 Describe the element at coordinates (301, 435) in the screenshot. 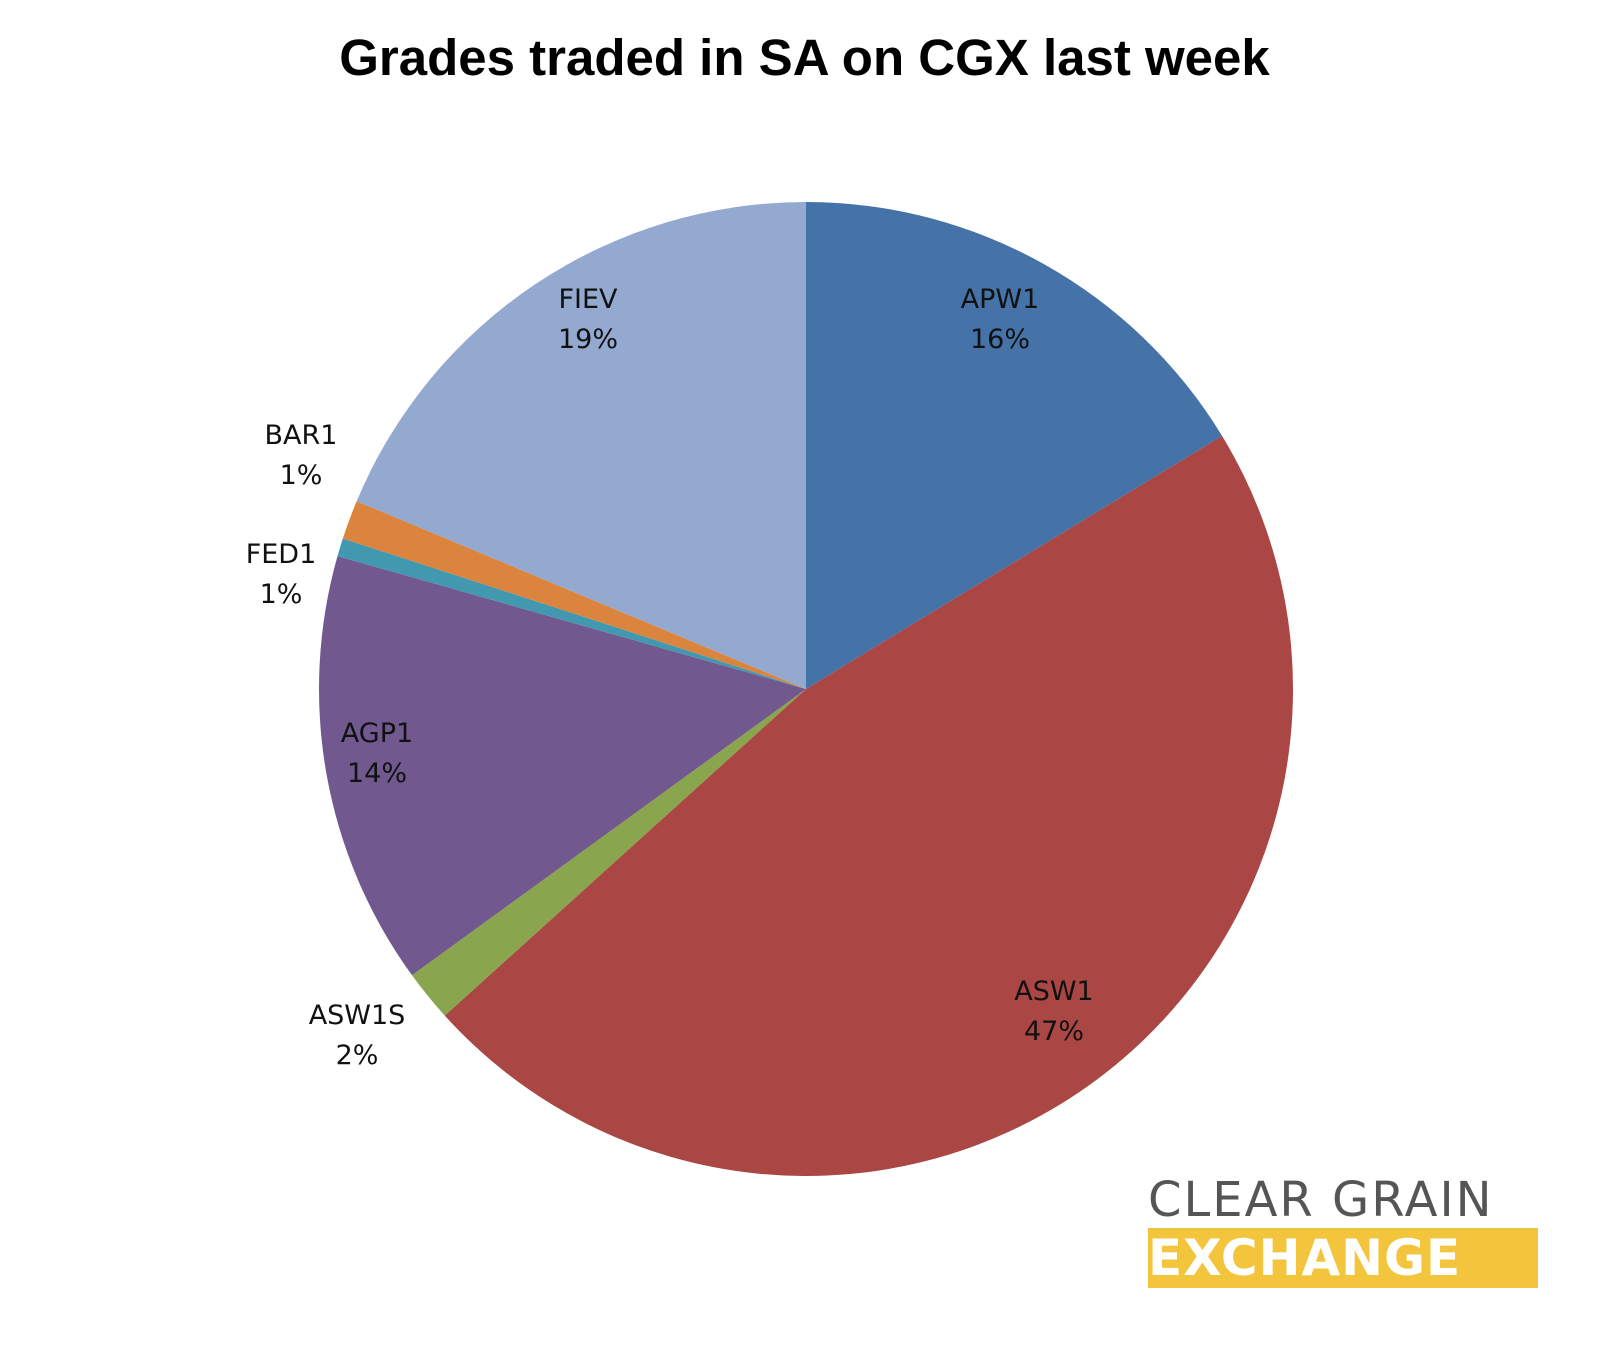

I see `slice-label-bar1: BAR1` at that location.